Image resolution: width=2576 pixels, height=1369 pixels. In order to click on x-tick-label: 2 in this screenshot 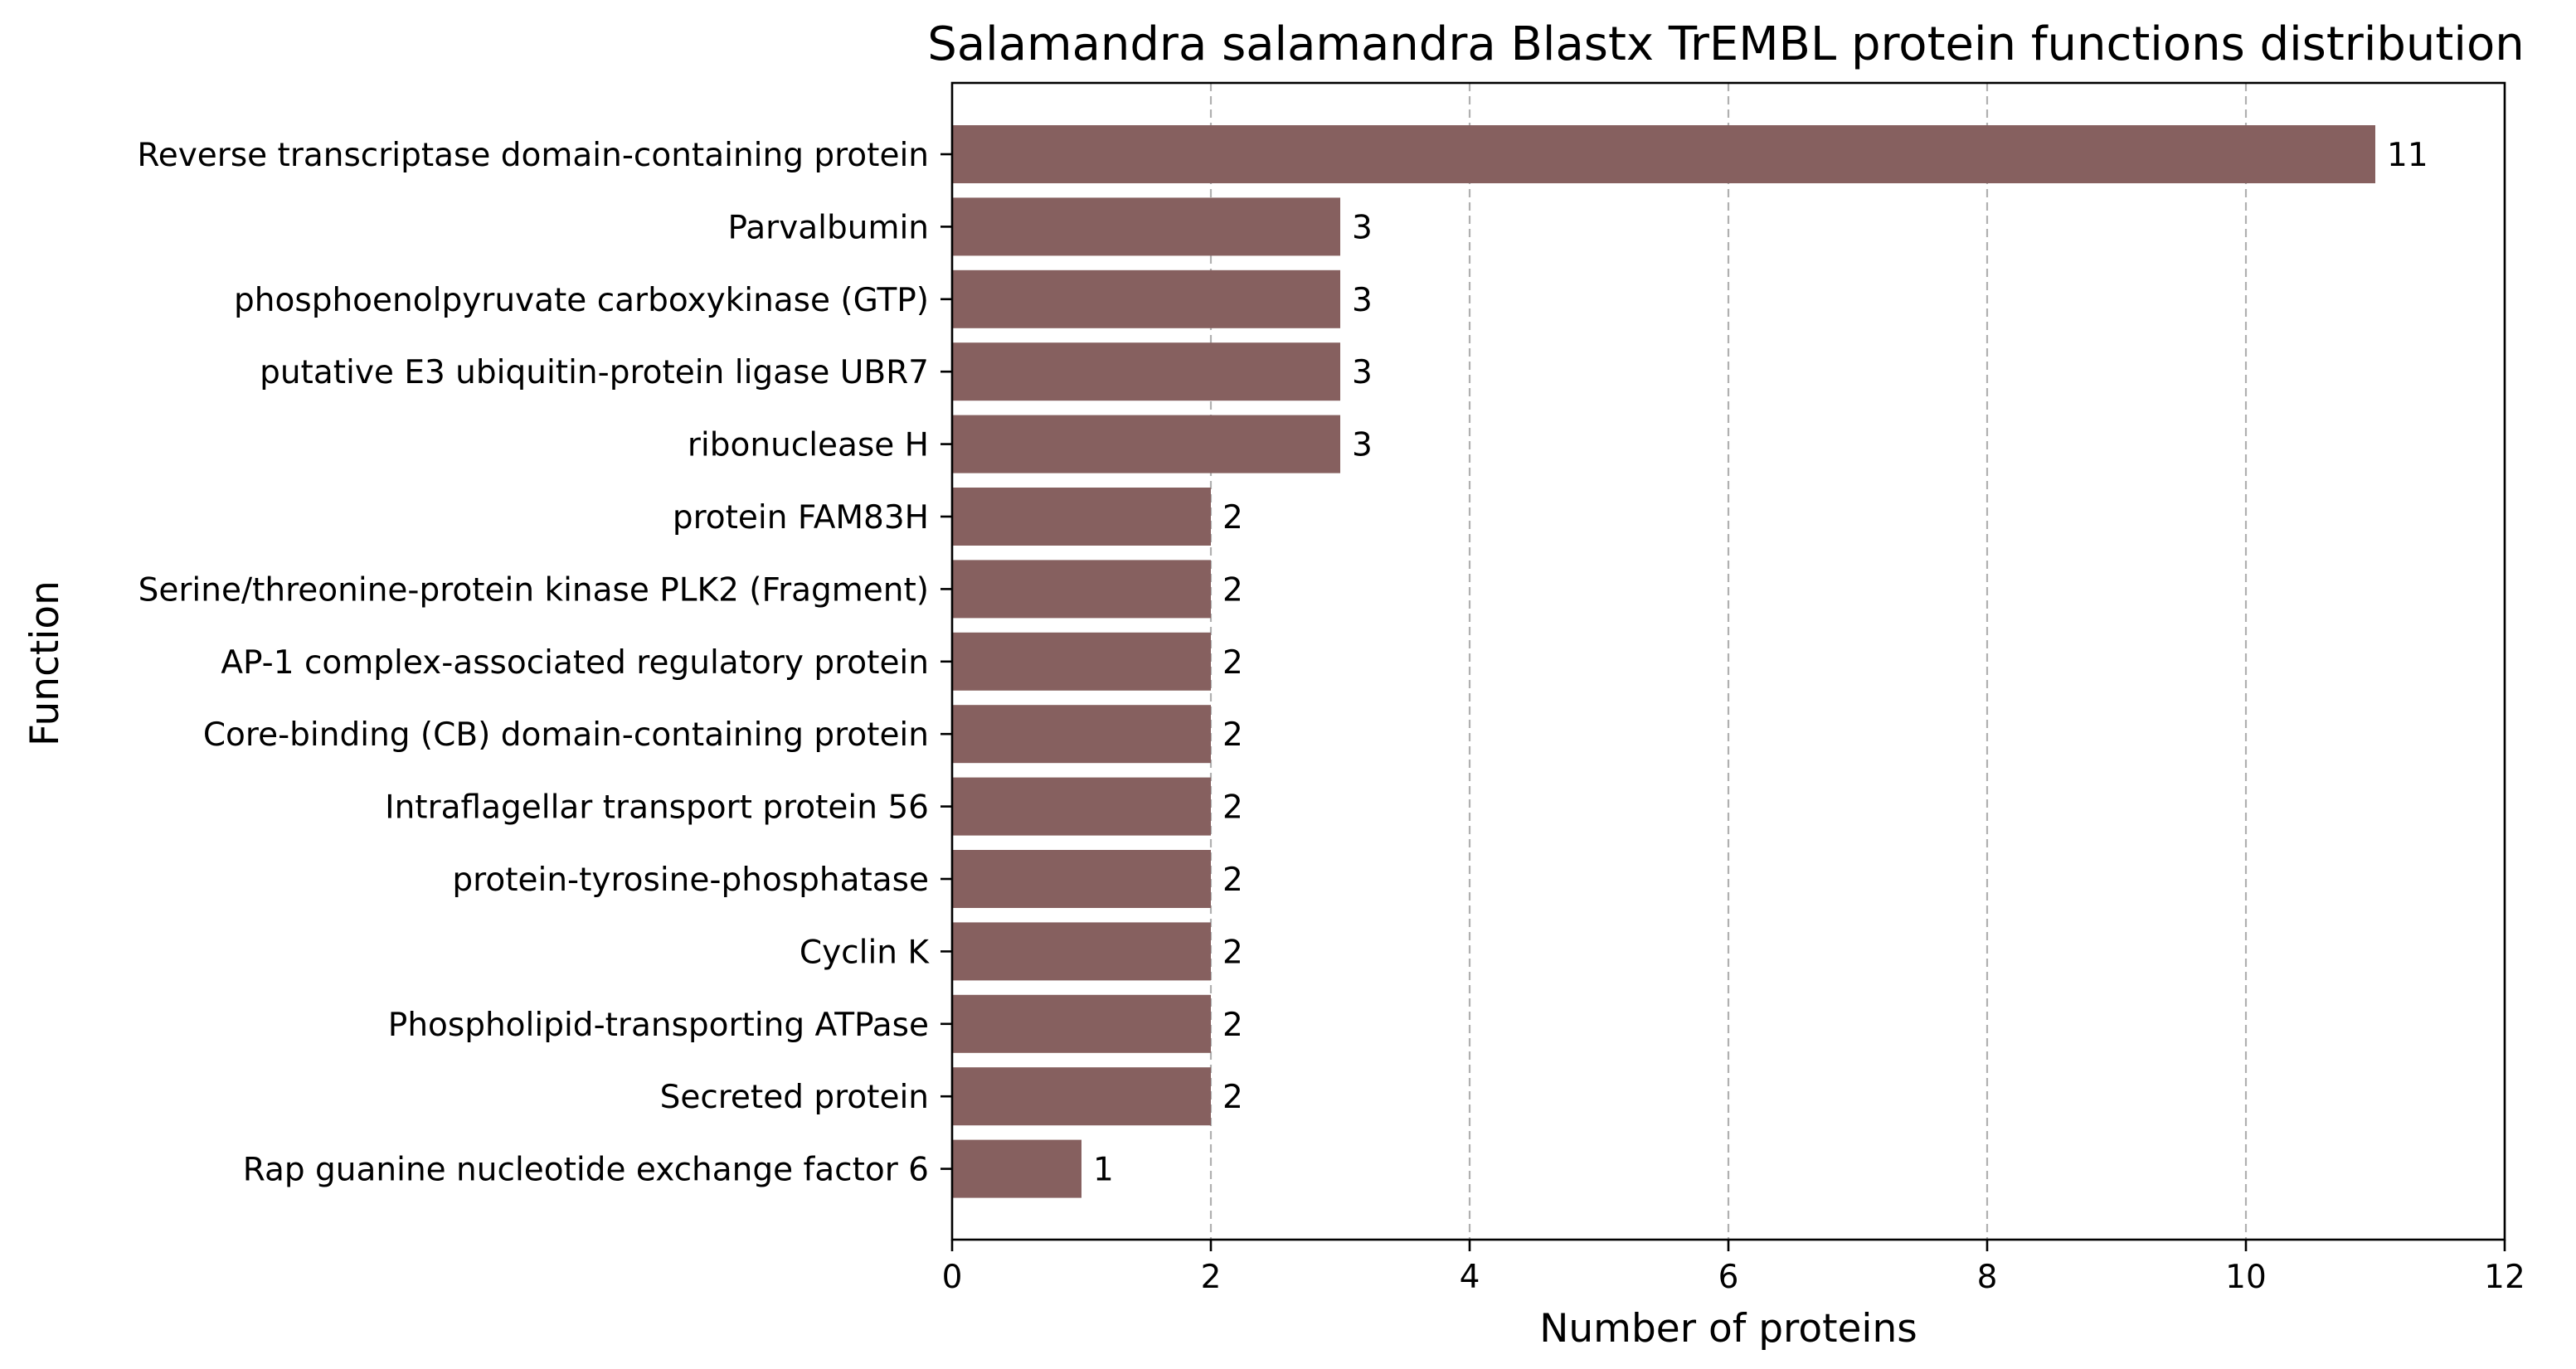, I will do `click(1212, 1277)`.